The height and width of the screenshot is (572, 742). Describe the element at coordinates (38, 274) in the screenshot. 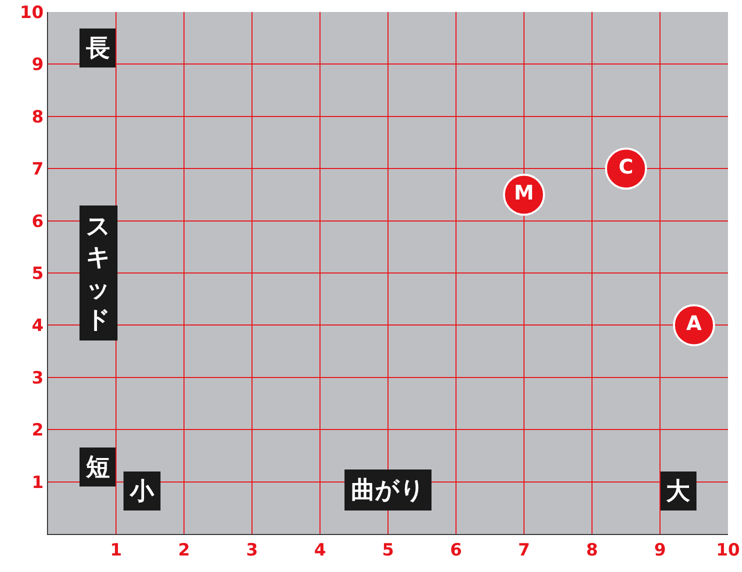

I see `y-tick-label: 5` at that location.